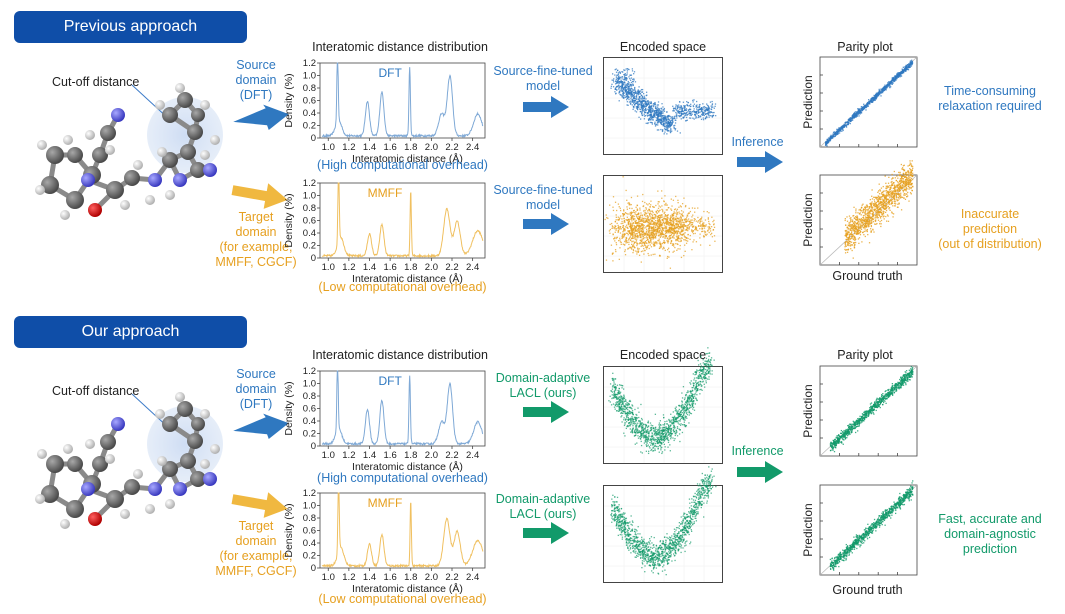 The width and height of the screenshot is (1065, 614). What do you see at coordinates (543, 197) in the screenshot?
I see `source-finetuned-model-label: Source-fine-tuned model` at bounding box center [543, 197].